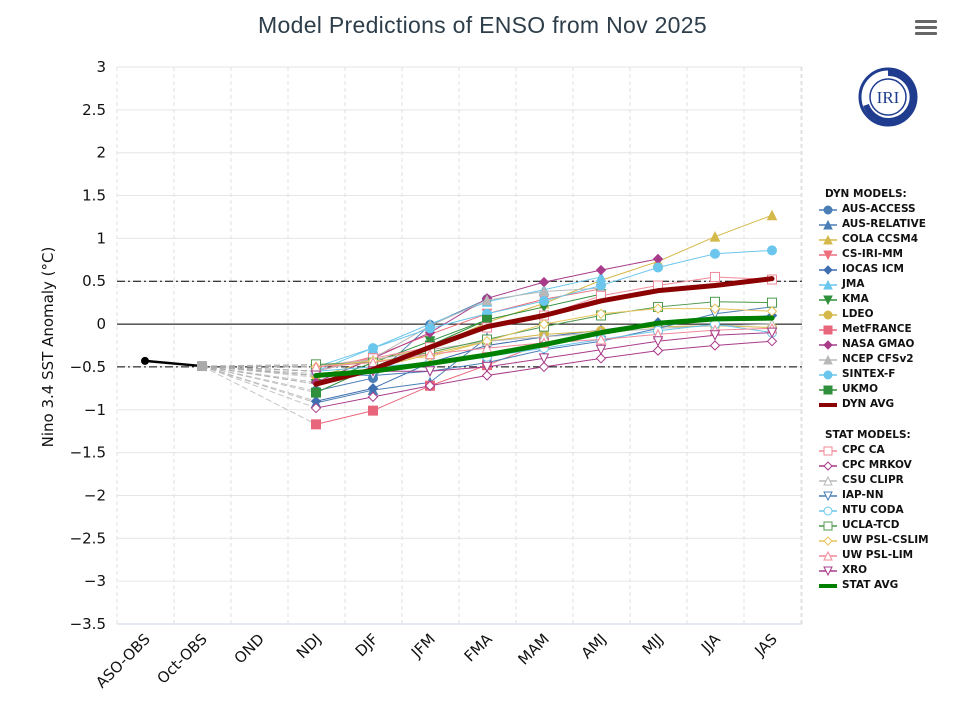  What do you see at coordinates (866, 194) in the screenshot?
I see `legend-dyn-header: DYN MODELS:` at bounding box center [866, 194].